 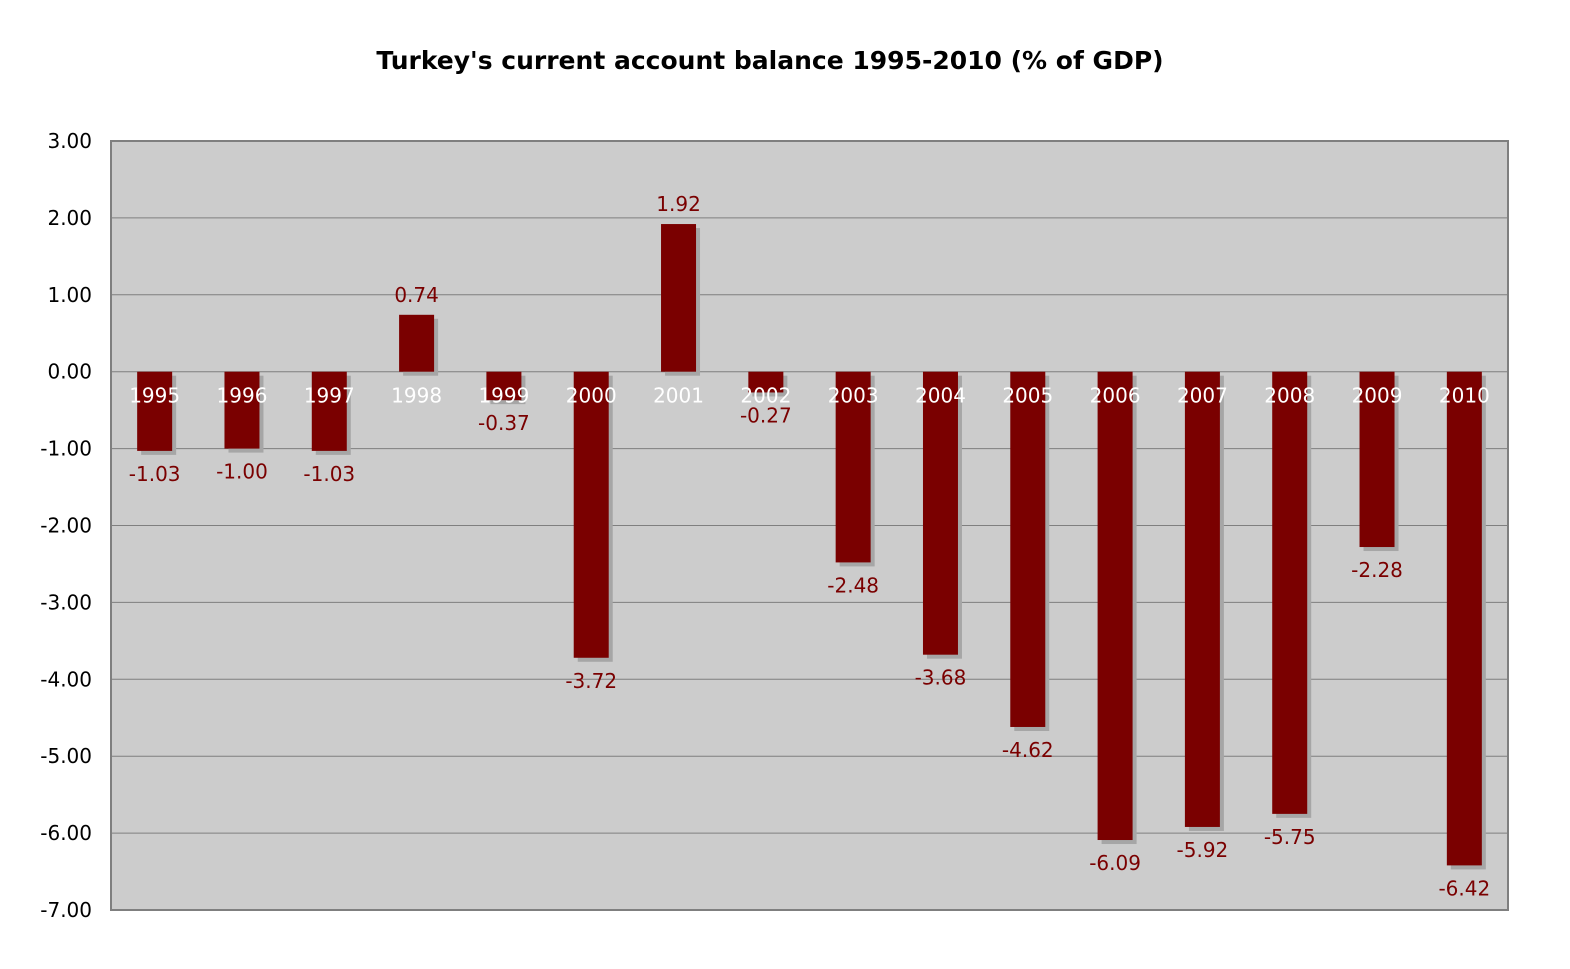 I want to click on x-category-label: 2003, so click(x=853, y=396).